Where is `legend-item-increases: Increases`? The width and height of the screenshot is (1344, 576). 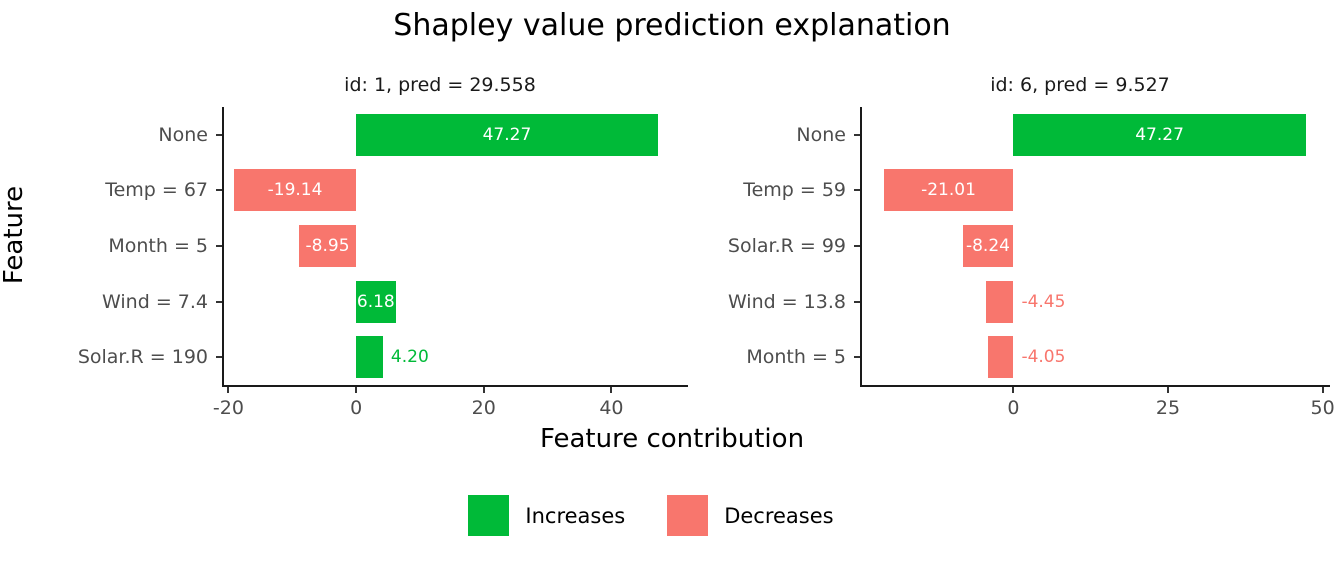
legend-item-increases: Increases is located at coordinates (567, 515).